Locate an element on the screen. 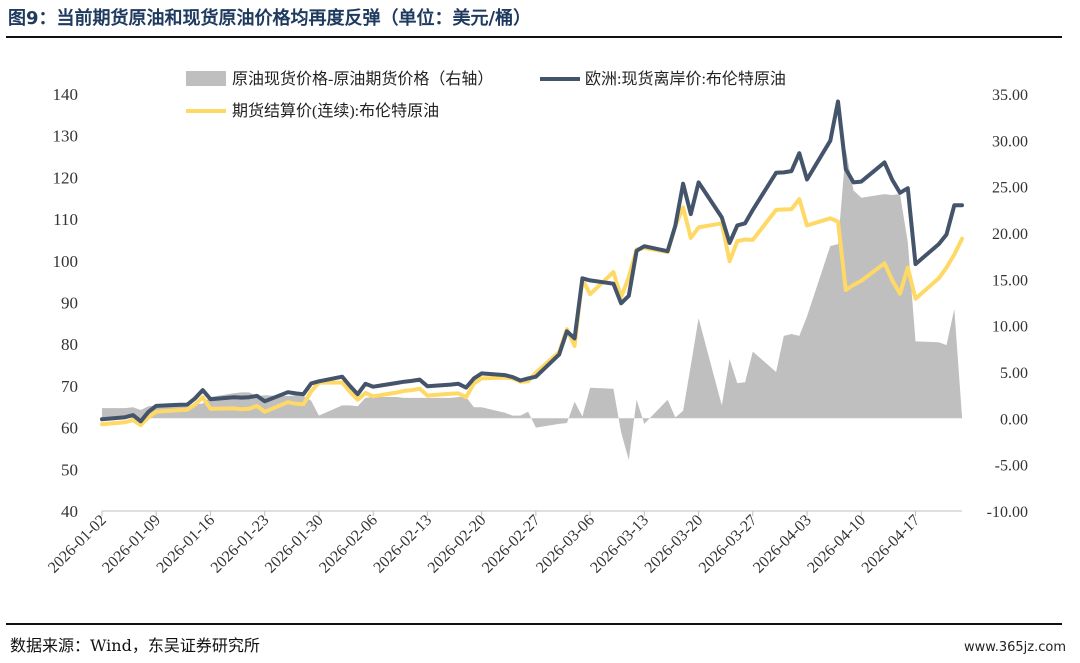 This screenshot has width=1080, height=663. top-divider is located at coordinates (534, 37).